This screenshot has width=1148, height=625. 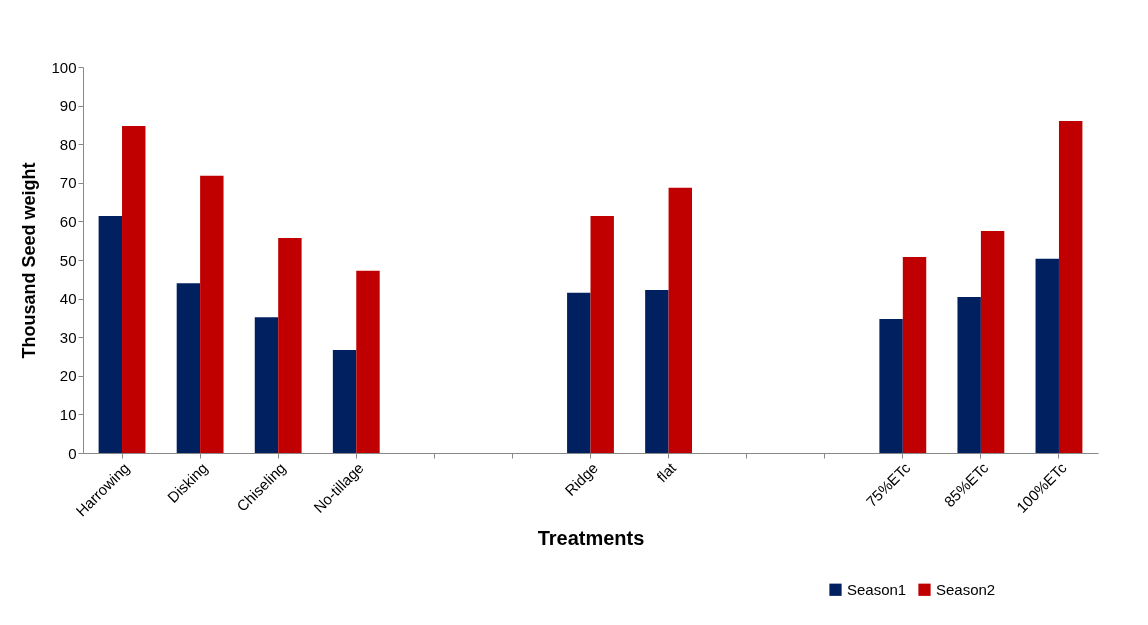 I want to click on x-tick-label: flat, so click(x=666, y=472).